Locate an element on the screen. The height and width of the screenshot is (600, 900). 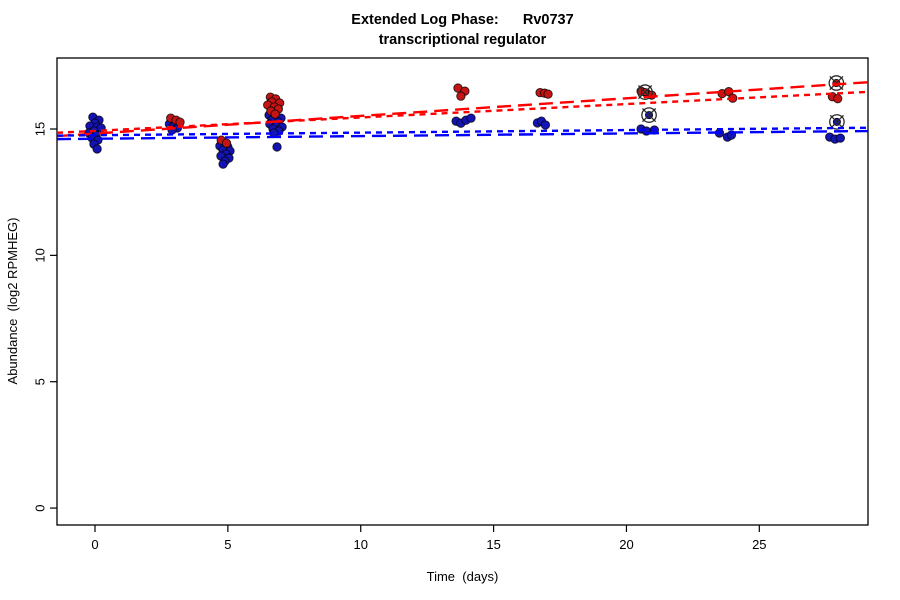
y-axis-tick-label: 5 is located at coordinates (40, 381).